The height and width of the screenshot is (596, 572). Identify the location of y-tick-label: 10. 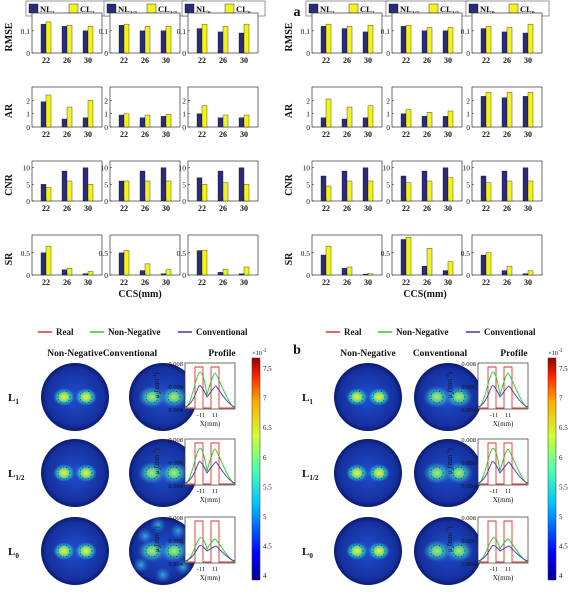
(387, 168).